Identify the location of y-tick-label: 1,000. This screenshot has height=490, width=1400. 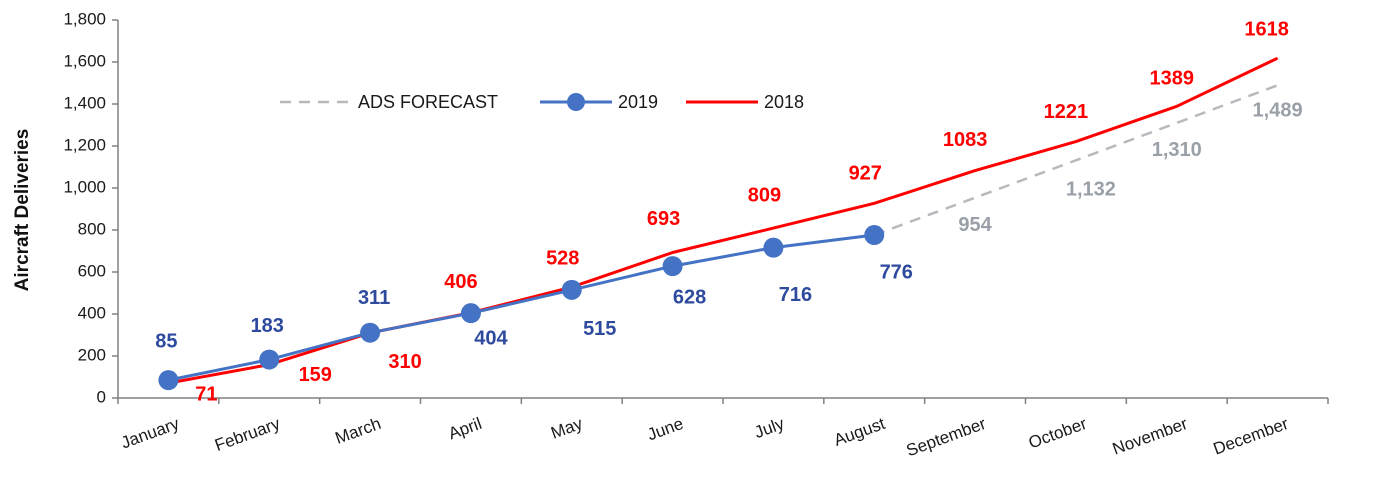
(84, 186).